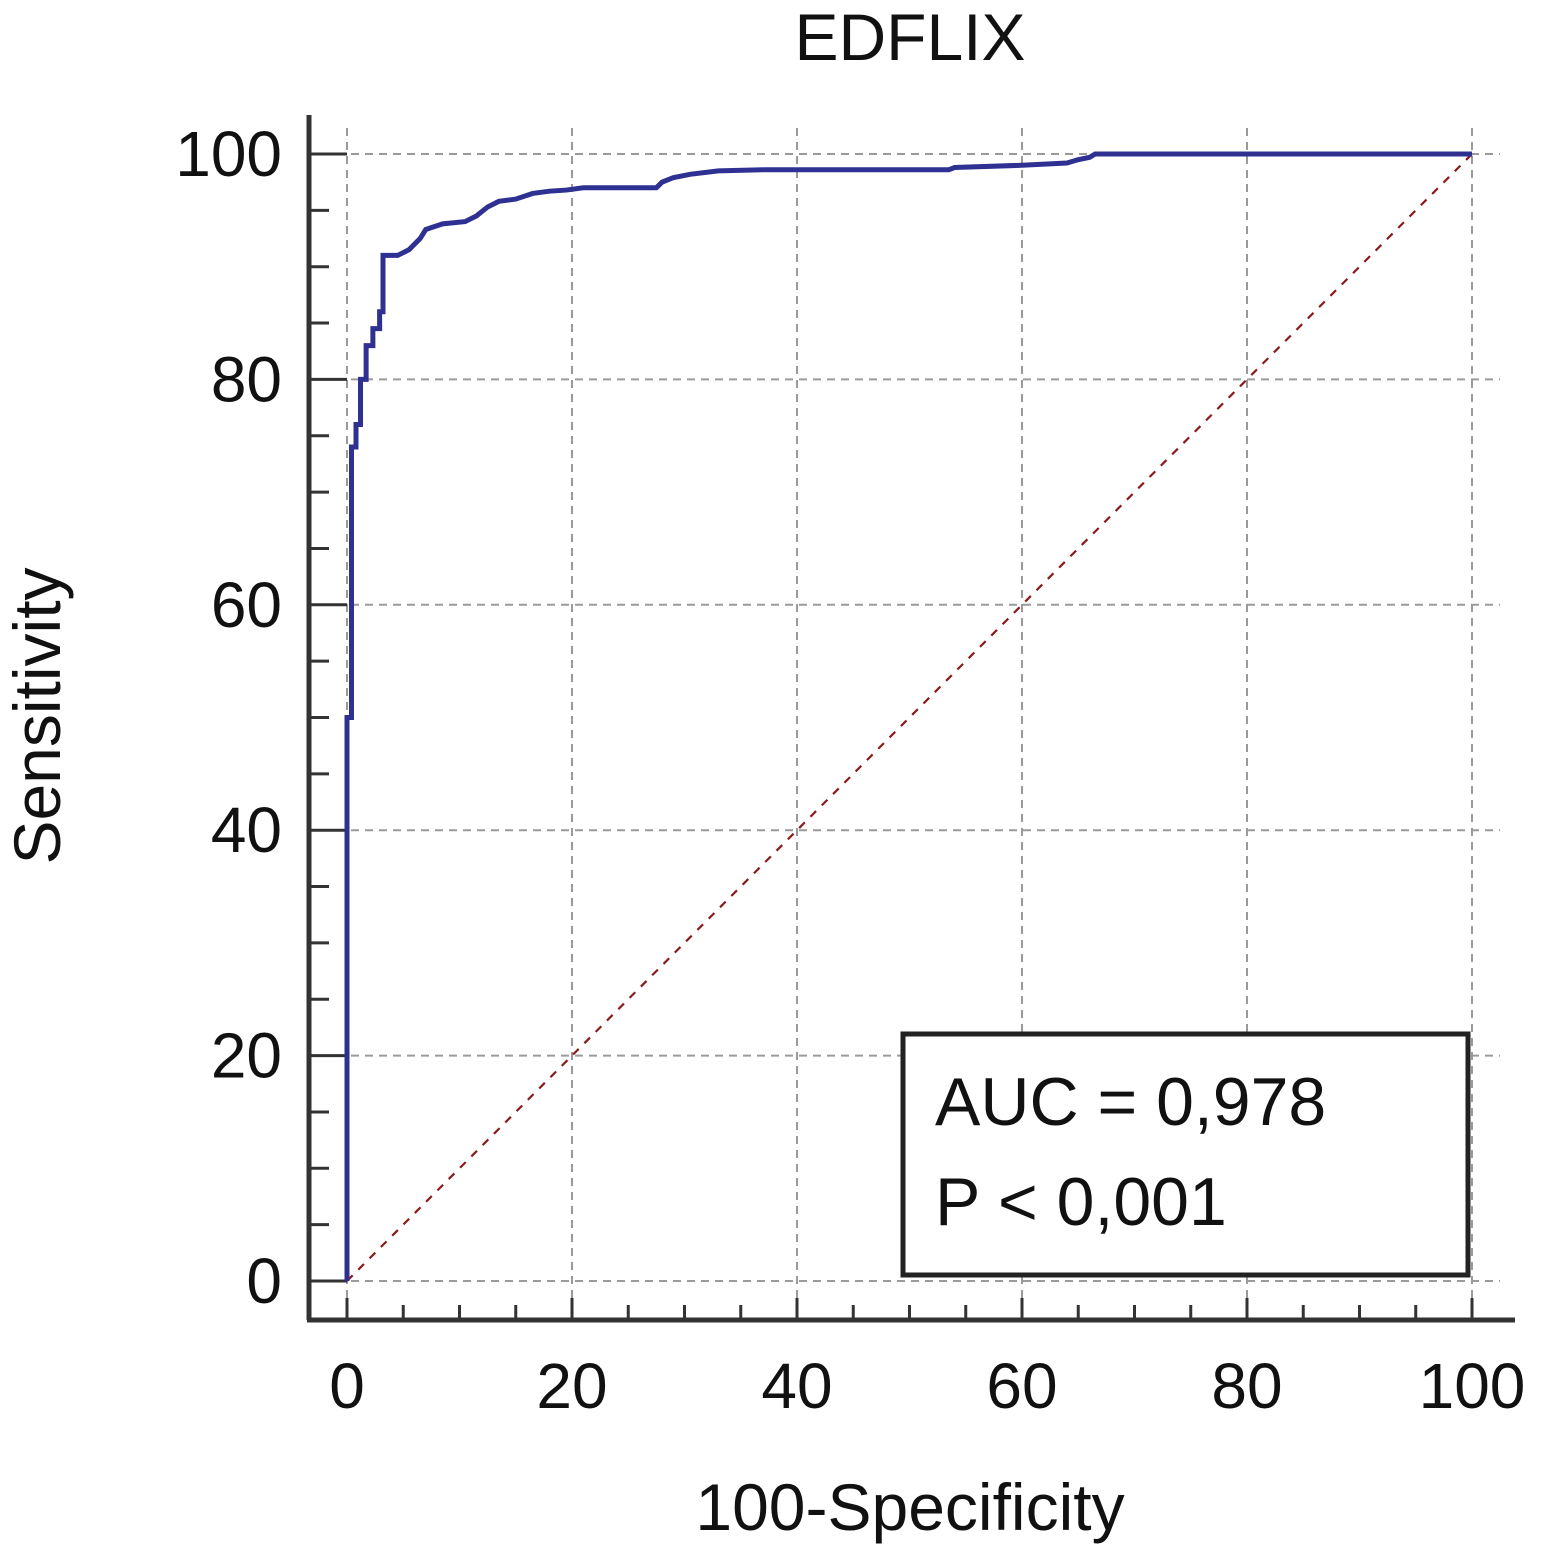 The height and width of the screenshot is (1560, 1544). What do you see at coordinates (347, 1386) in the screenshot?
I see `x-tick-label-0: 0` at bounding box center [347, 1386].